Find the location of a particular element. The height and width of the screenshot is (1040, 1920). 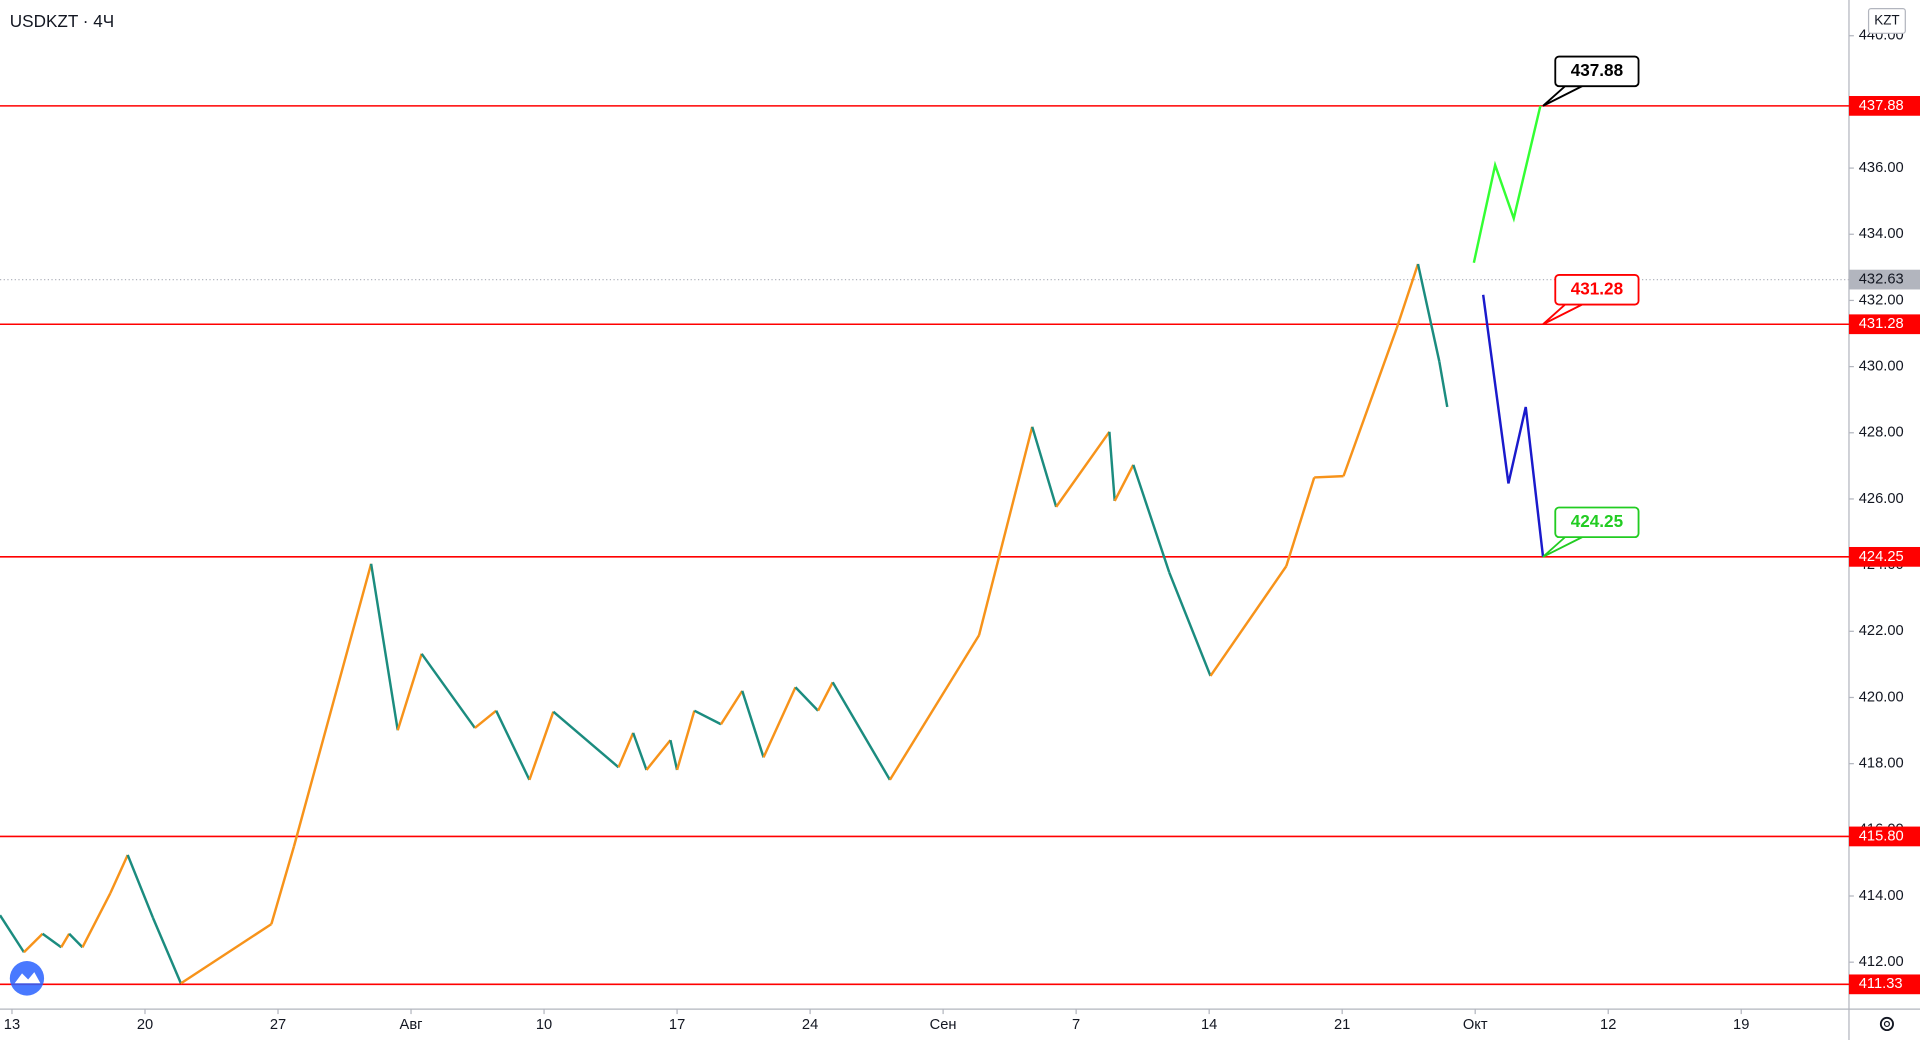

y-tick-label: 436.00 is located at coordinates (1881, 168).